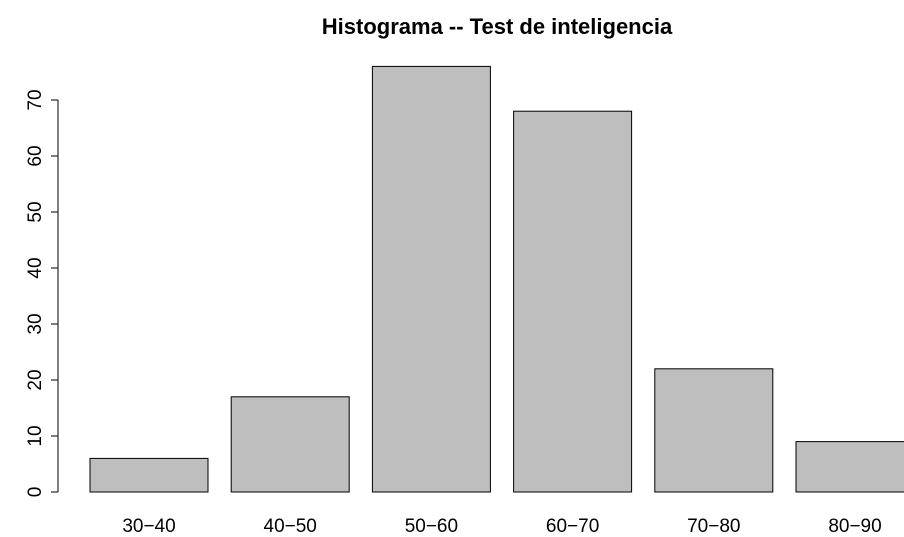 The width and height of the screenshot is (904, 537). Describe the element at coordinates (497, 26) in the screenshot. I see `chart-title: Histograma -- Test de inteligencia` at that location.